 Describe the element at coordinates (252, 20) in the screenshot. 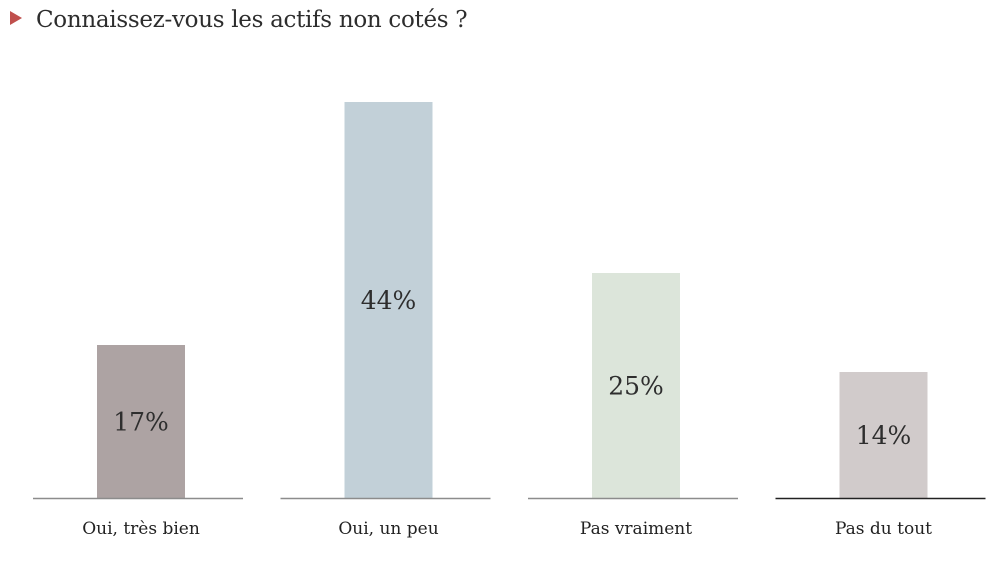

I see `chart-title: Connaissez-vous les actifs non cotés ?` at that location.